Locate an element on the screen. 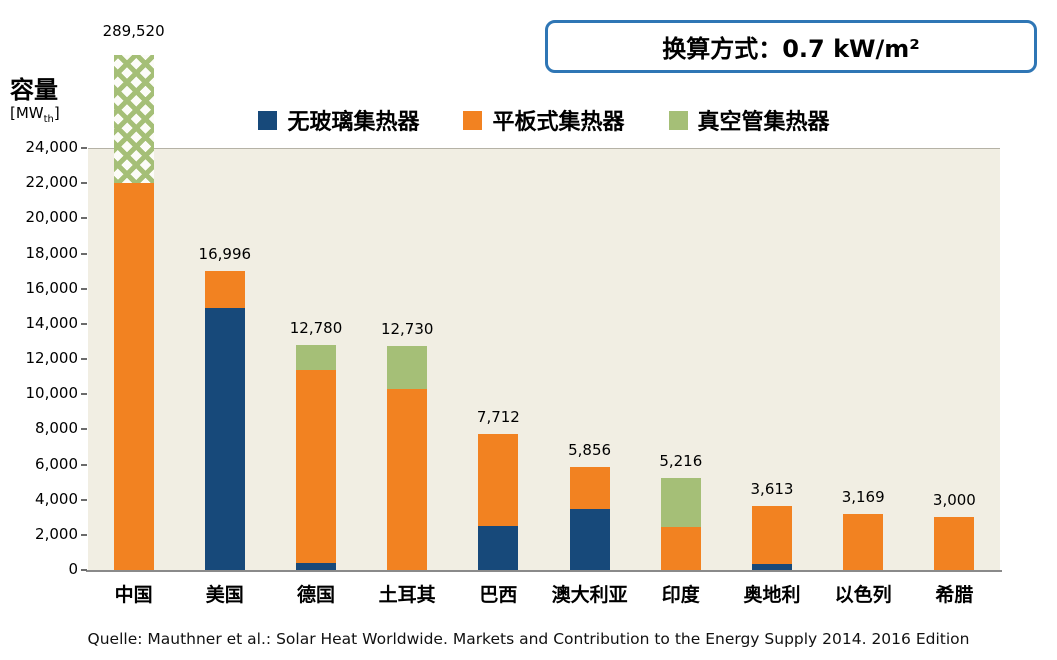 The height and width of the screenshot is (660, 1057). y-tick-label: 22,000 is located at coordinates (52, 182).